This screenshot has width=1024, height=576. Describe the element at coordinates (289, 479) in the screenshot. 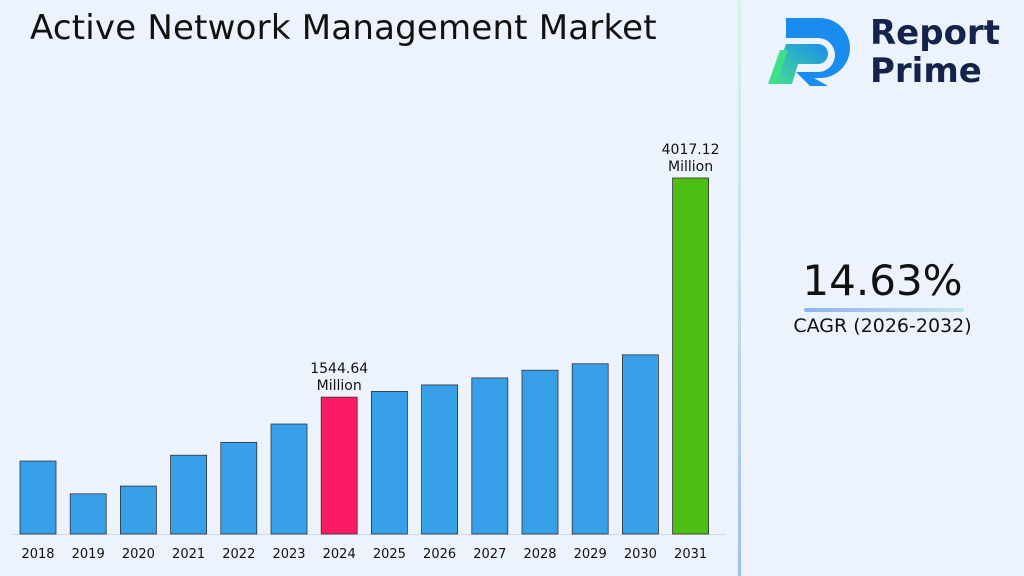

I see `bar-2023` at that location.